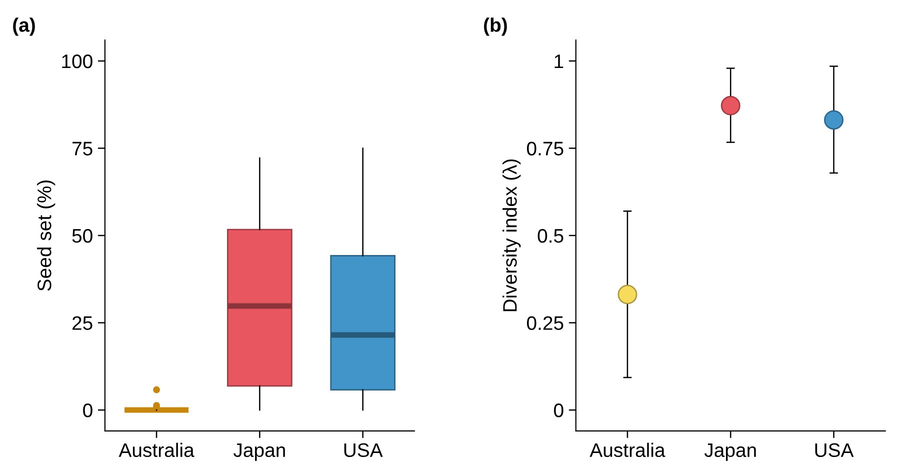 The image size is (897, 471). I want to click on y-tick-label: 75, so click(82, 149).